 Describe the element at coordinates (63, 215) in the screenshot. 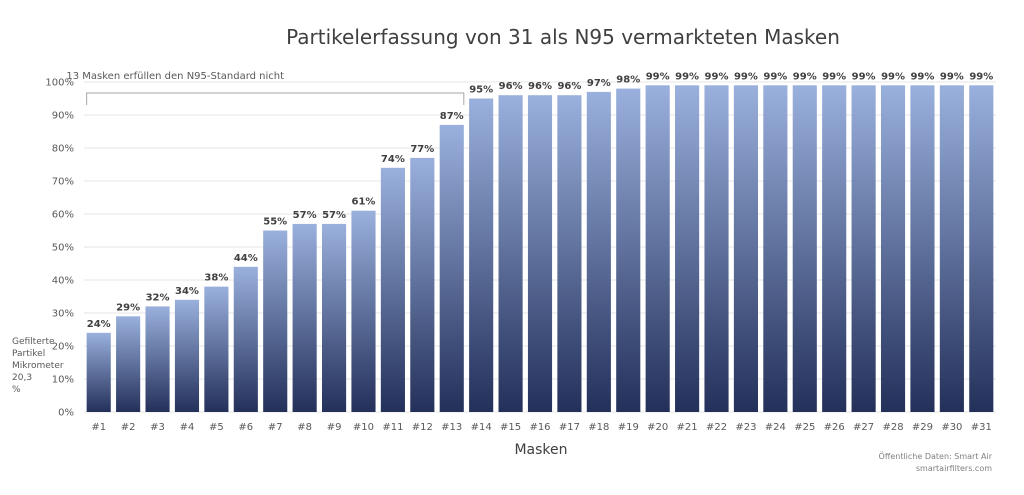

I see `y-tick-label: 60%` at that location.